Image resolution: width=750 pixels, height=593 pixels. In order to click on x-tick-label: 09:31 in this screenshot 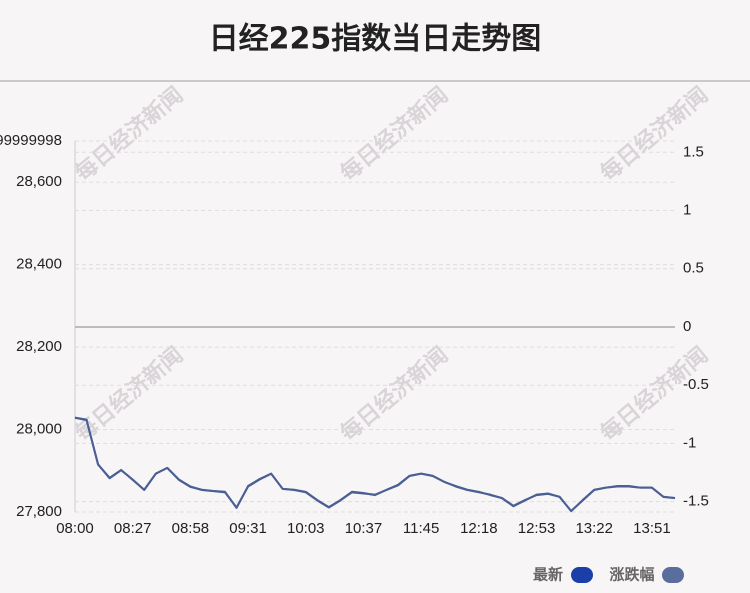, I will do `click(248, 528)`.